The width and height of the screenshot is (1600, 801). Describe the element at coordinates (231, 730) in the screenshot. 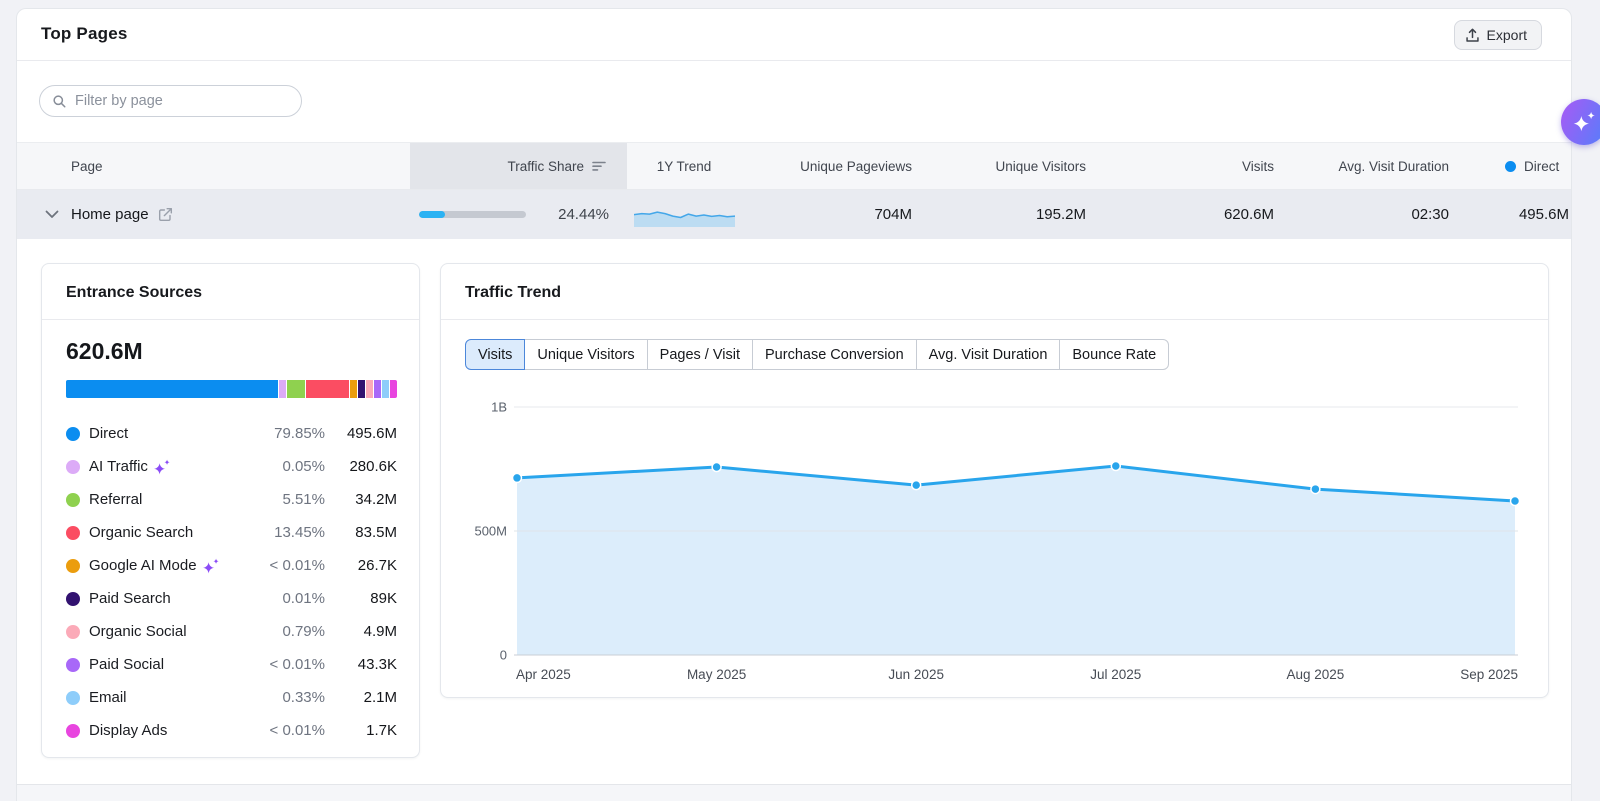

I see `legend-item-display-ads: Display Ads < 0.01% 1.7K` at that location.